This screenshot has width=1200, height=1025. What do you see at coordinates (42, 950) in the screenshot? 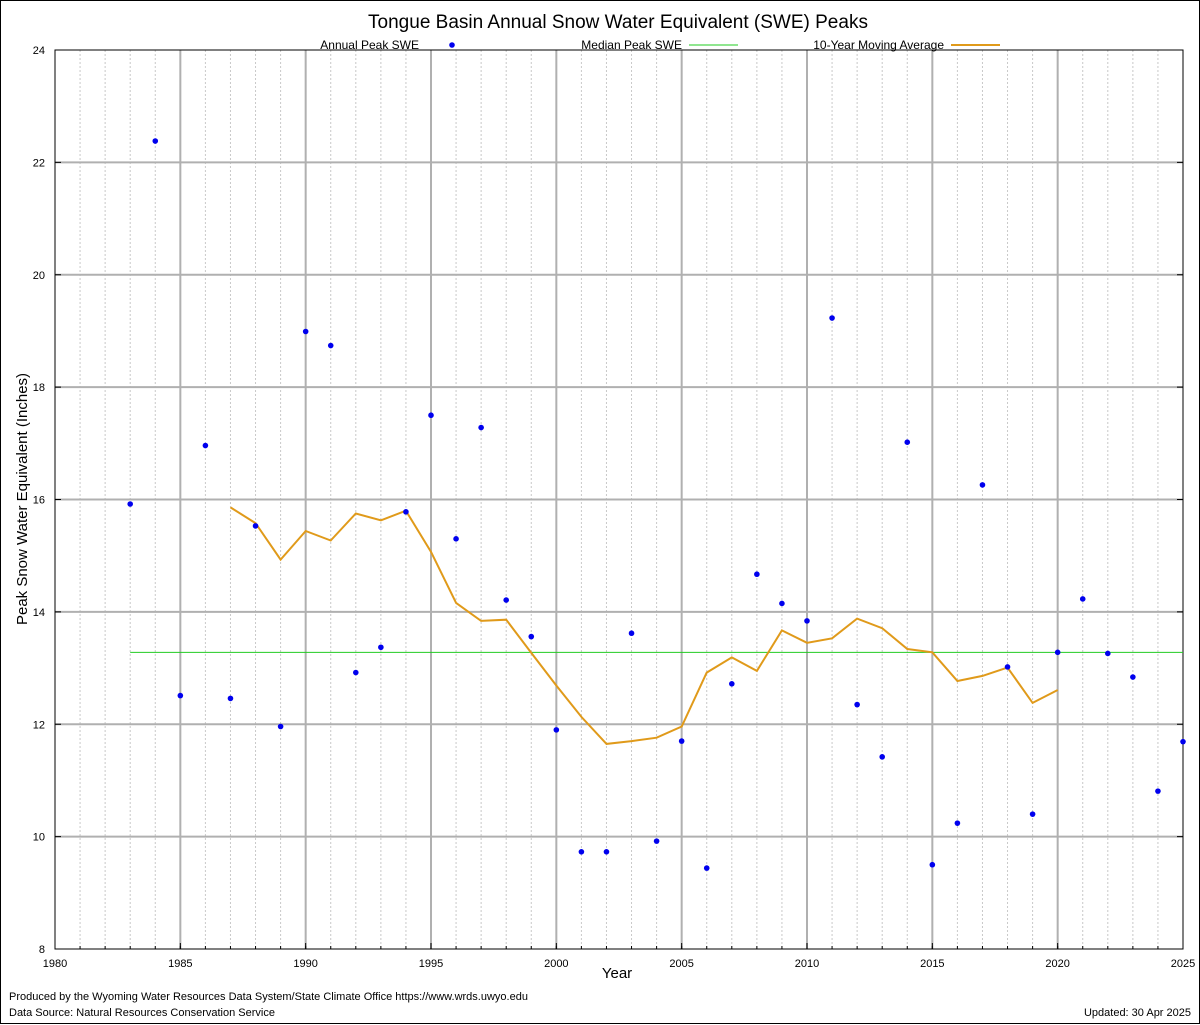
I see `y-tick-label: 8` at bounding box center [42, 950].